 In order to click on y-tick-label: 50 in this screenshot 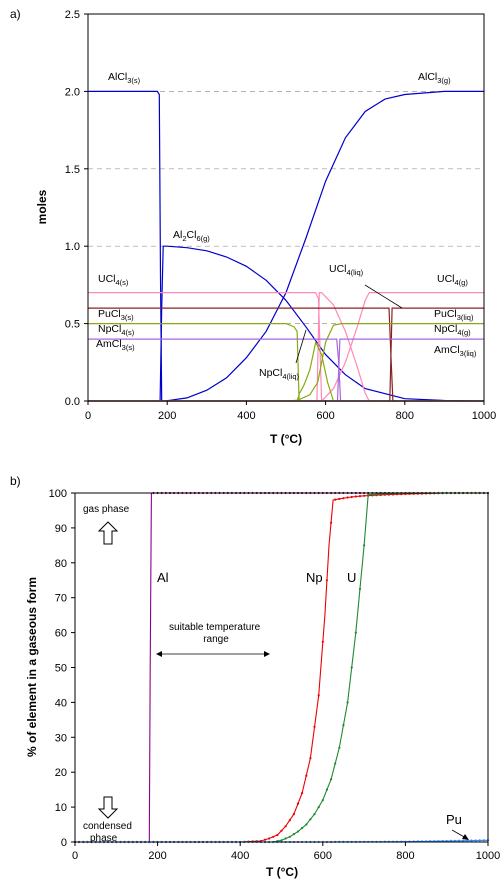, I will do `click(61, 669)`.